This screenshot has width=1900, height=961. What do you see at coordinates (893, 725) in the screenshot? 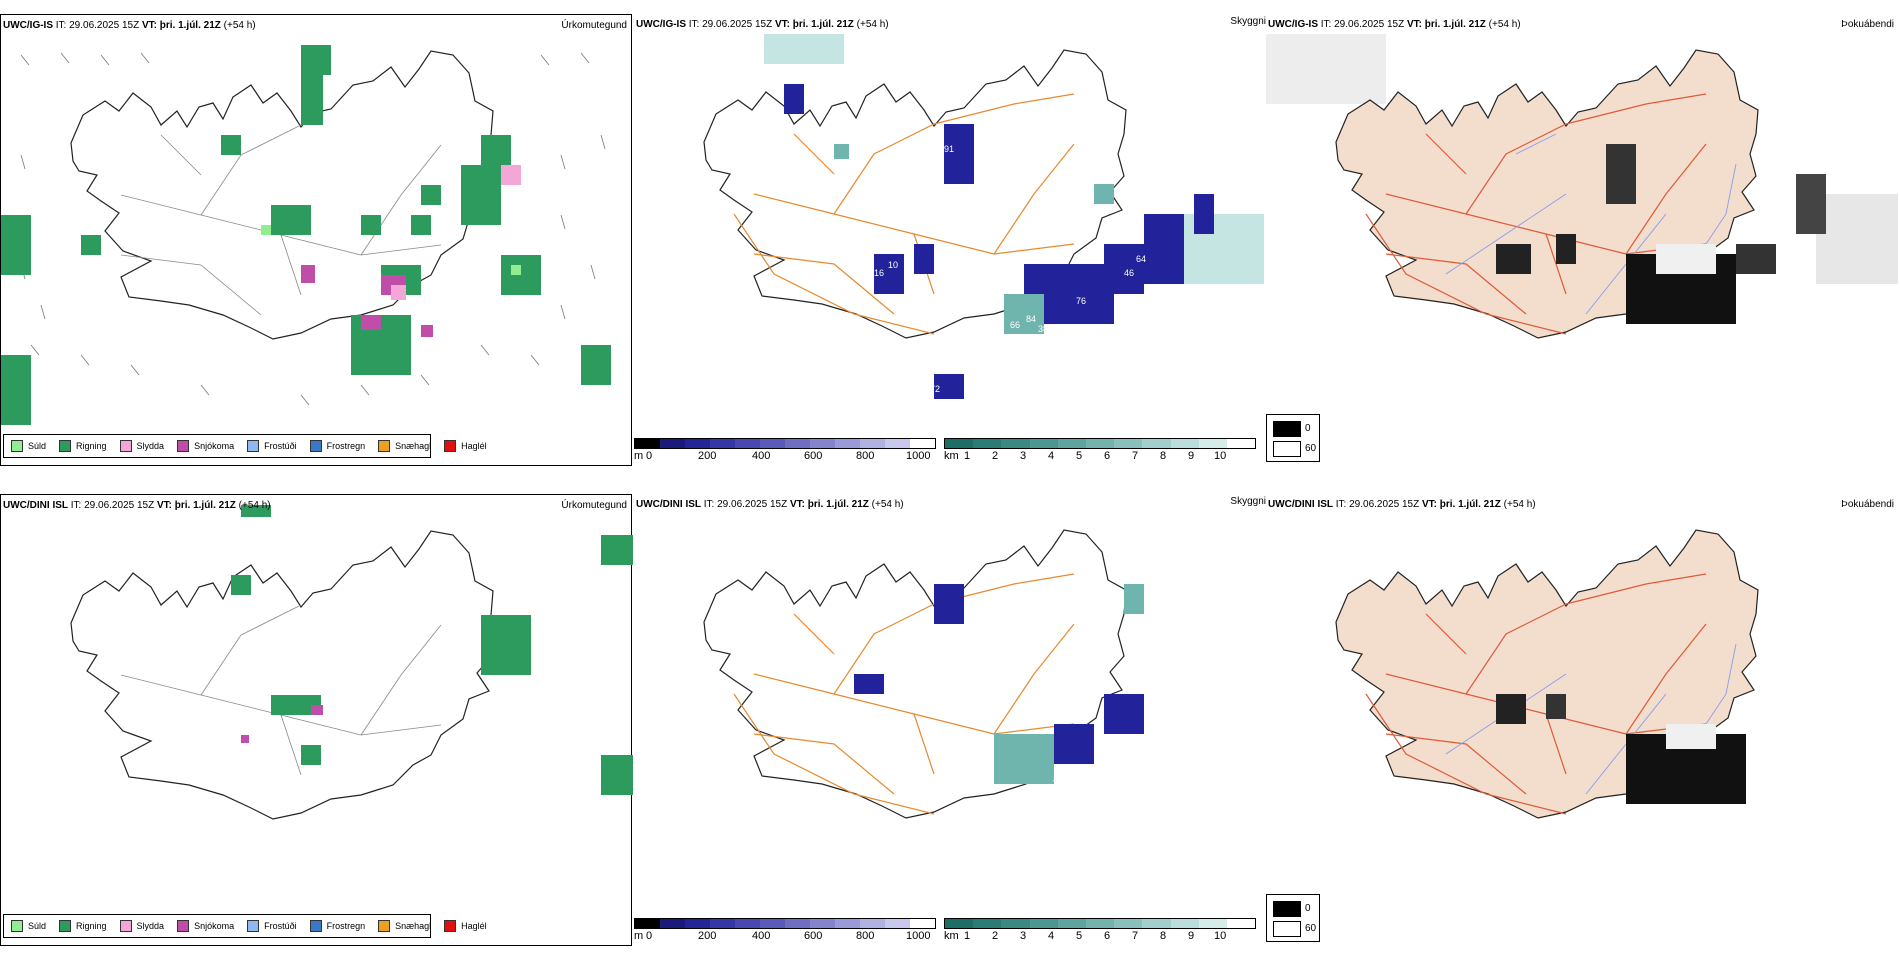
I see `ceiling-label: 54` at bounding box center [893, 725].